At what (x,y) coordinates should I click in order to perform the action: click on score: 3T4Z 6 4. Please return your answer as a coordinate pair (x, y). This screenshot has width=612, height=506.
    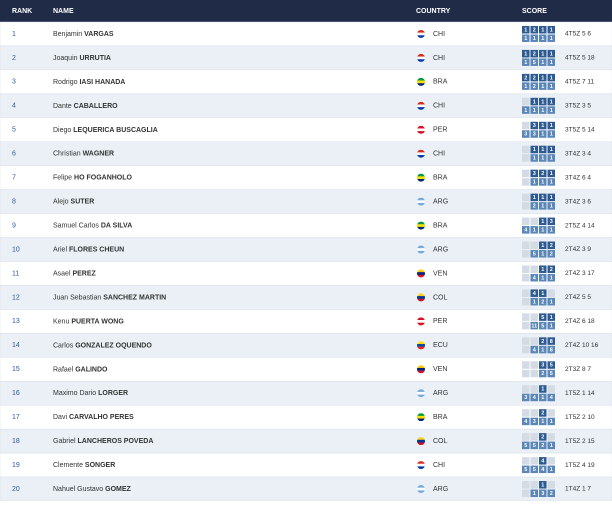
    Looking at the image, I should click on (578, 177).